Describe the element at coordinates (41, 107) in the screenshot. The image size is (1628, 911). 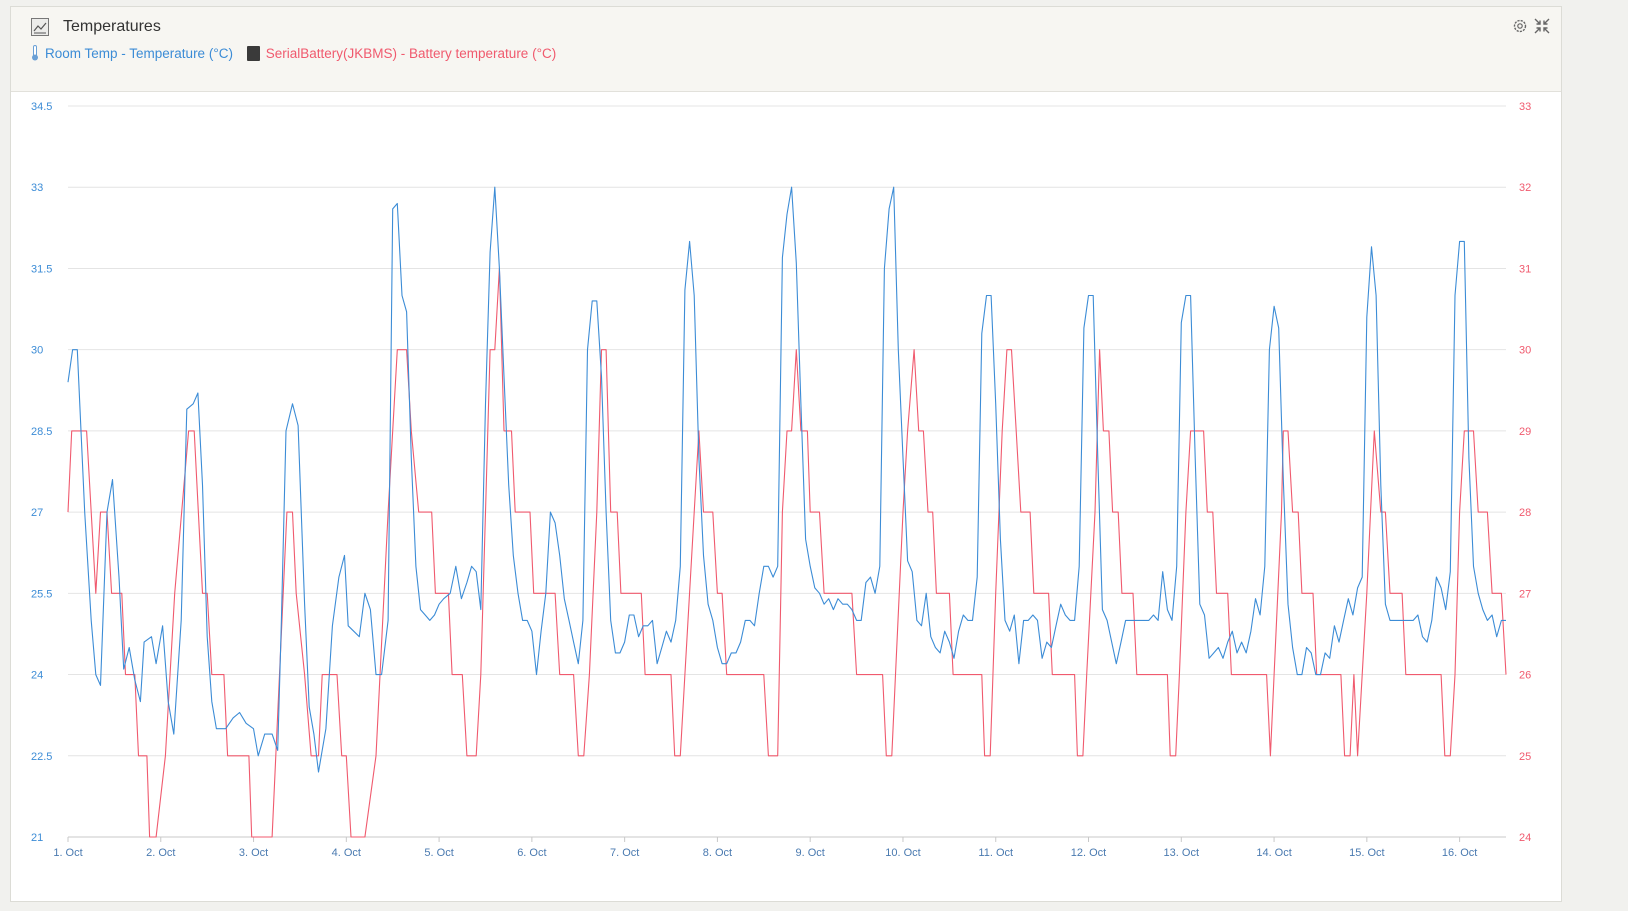
I see `y-left-tick-label: 34.5` at that location.